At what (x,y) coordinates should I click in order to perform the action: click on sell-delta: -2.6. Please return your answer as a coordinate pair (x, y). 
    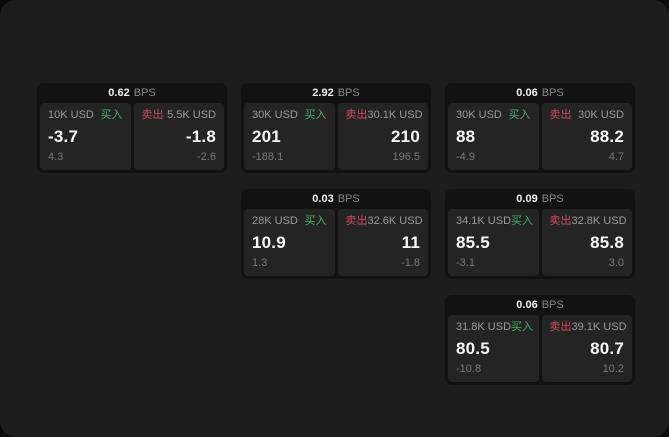
    Looking at the image, I should click on (206, 157).